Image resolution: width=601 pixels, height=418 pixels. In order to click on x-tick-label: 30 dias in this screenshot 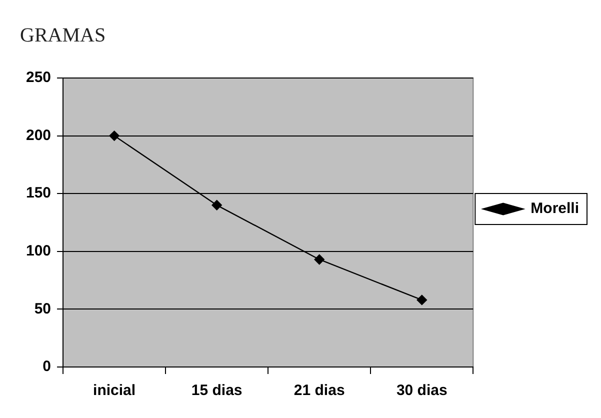, I will do `click(422, 391)`.